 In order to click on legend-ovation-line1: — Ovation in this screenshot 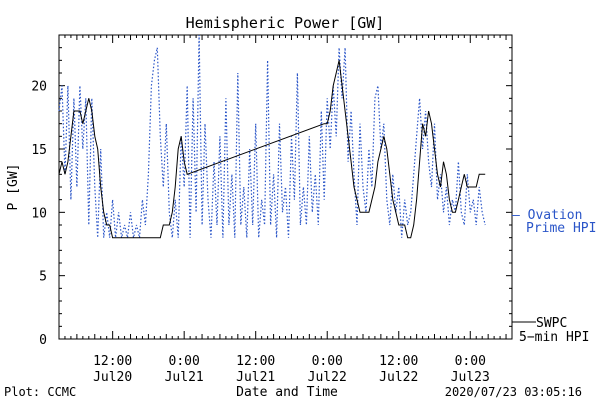, I will do `click(547, 215)`.